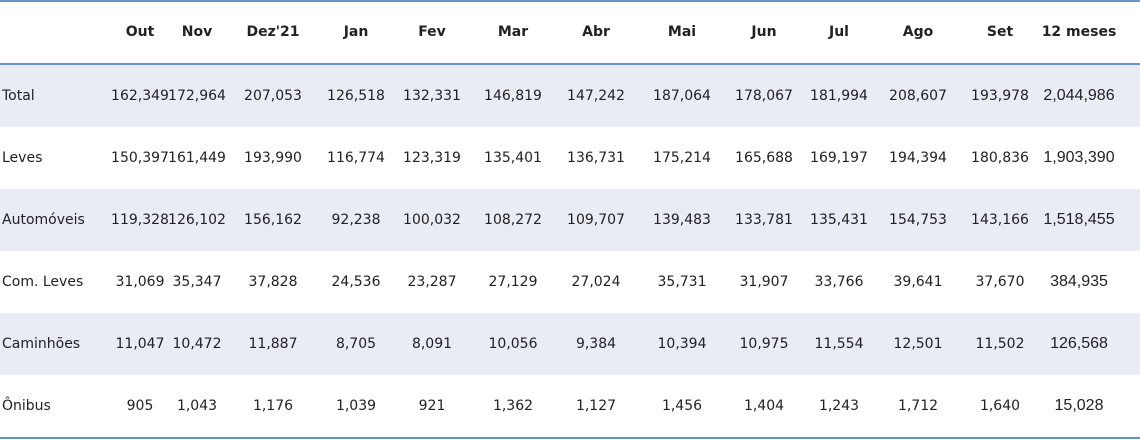 Image resolution: width=1140 pixels, height=441 pixels. Describe the element at coordinates (570, 64) in the screenshot. I see `header-rule` at that location.